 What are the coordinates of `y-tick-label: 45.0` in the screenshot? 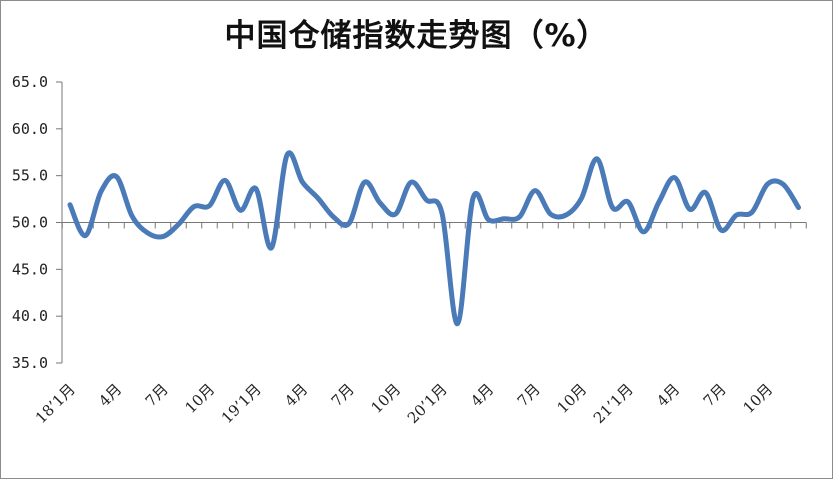 It's located at (30, 269).